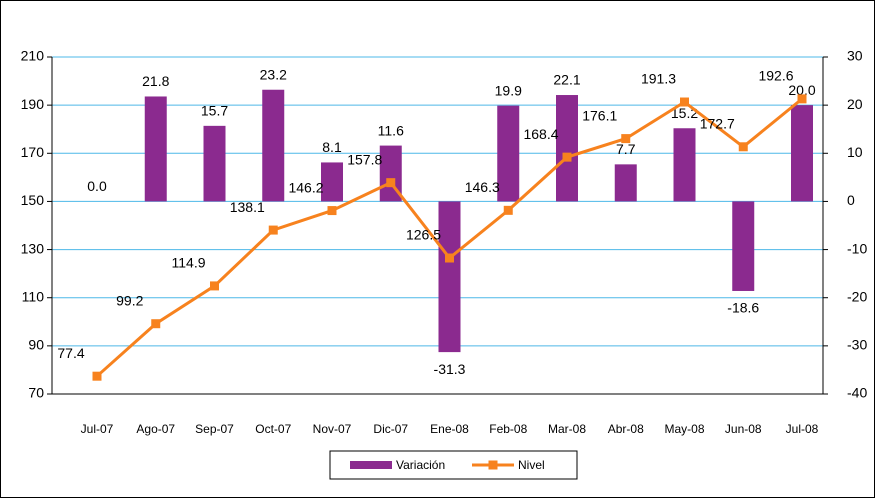 This screenshot has height=499, width=876. Describe the element at coordinates (743, 429) in the screenshot. I see `x-tick-label: Jun-08` at that location.